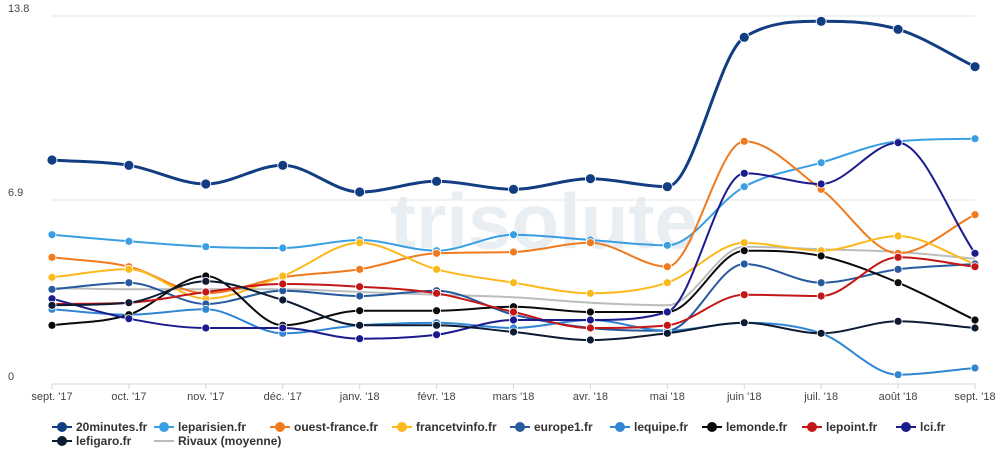 The image size is (1000, 456). What do you see at coordinates (217, 441) in the screenshot?
I see `legend-item-rivaux-moyenne: Rivaux (moyenne)` at bounding box center [217, 441].